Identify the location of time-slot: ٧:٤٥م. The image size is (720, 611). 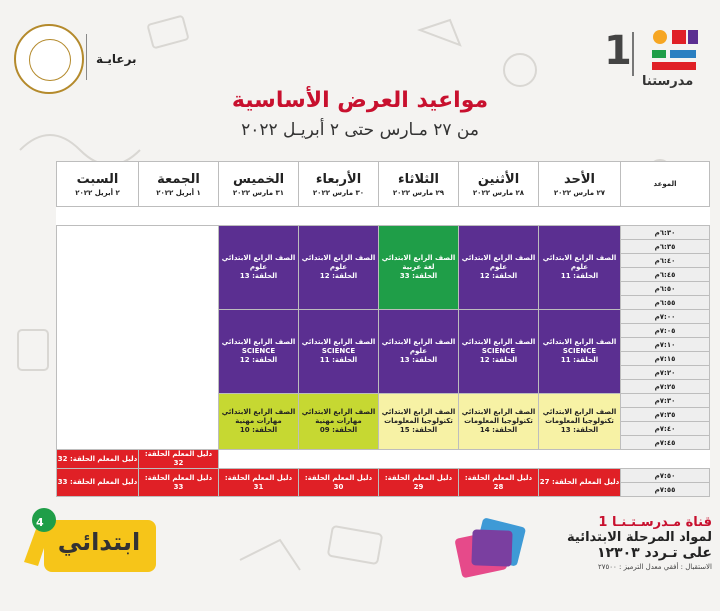
(665, 442).